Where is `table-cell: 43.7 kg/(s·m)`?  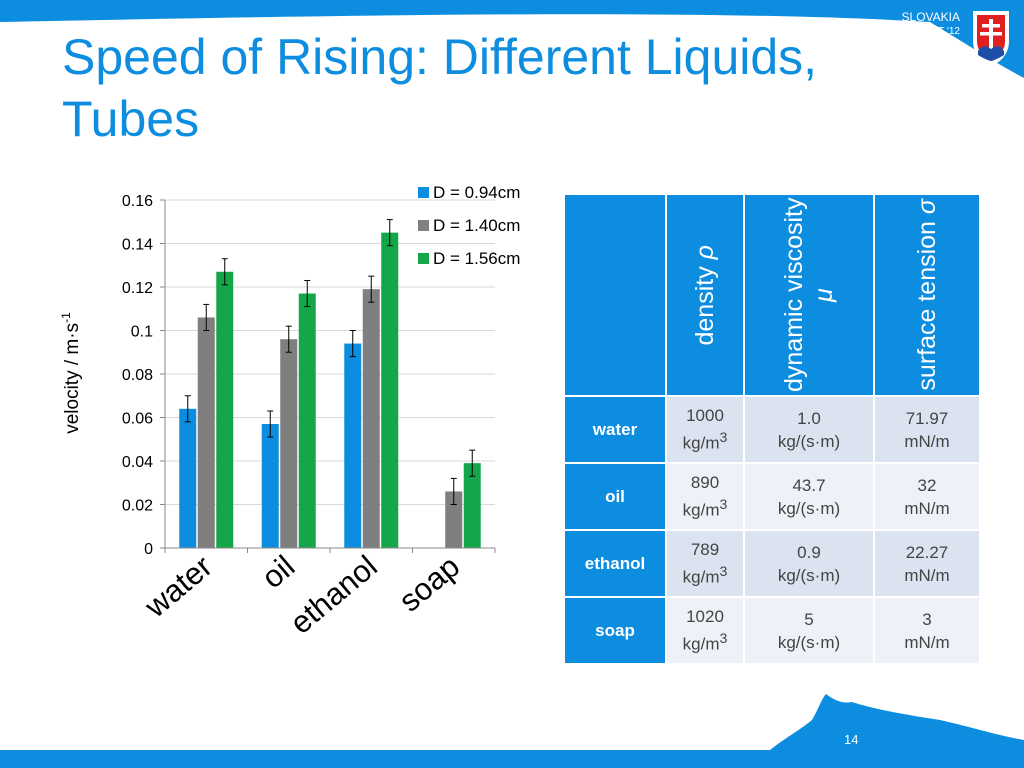
table-cell: 43.7 kg/(s·m) is located at coordinates (809, 496).